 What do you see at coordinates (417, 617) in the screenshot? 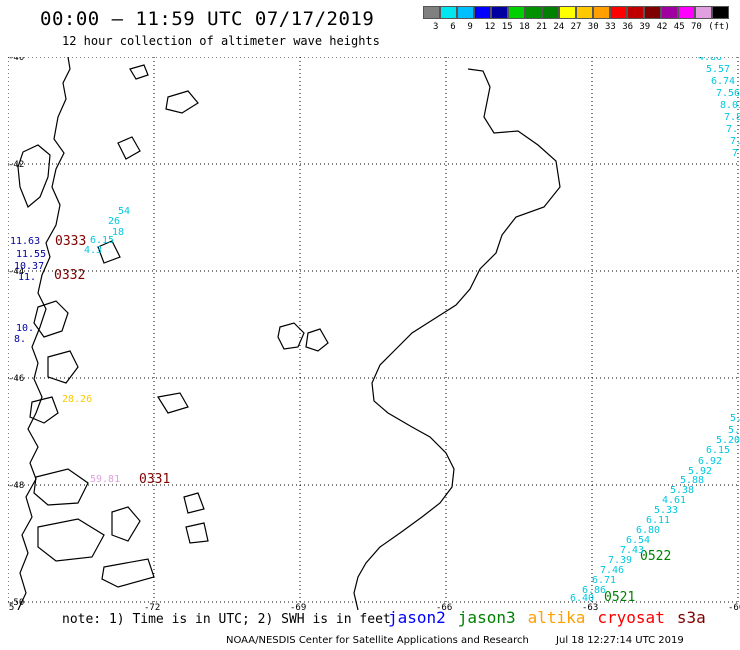
I see `satellite-legend-item: jason2` at bounding box center [417, 617].